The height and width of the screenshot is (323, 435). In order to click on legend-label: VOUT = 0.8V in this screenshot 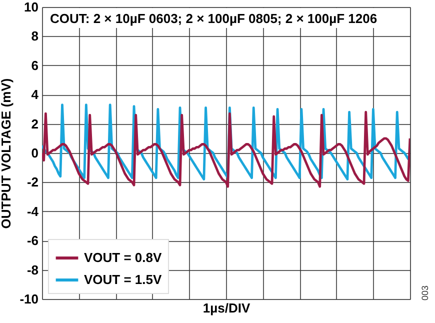, I will do `click(123, 257)`.